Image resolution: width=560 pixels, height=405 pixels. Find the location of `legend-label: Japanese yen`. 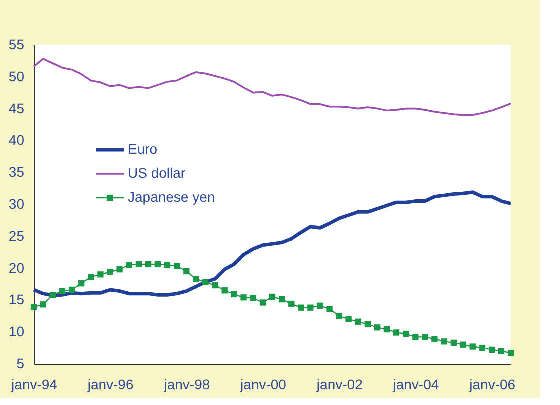

legend-label: Japanese yen is located at coordinates (172, 197).